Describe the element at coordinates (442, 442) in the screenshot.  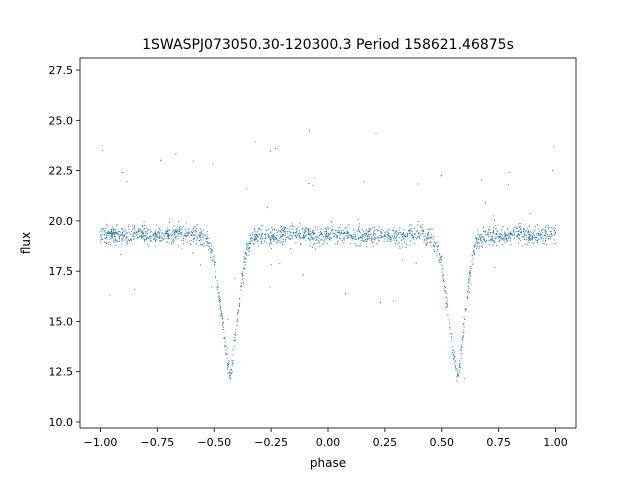
I see `x-tick-label: 0.50` at that location.